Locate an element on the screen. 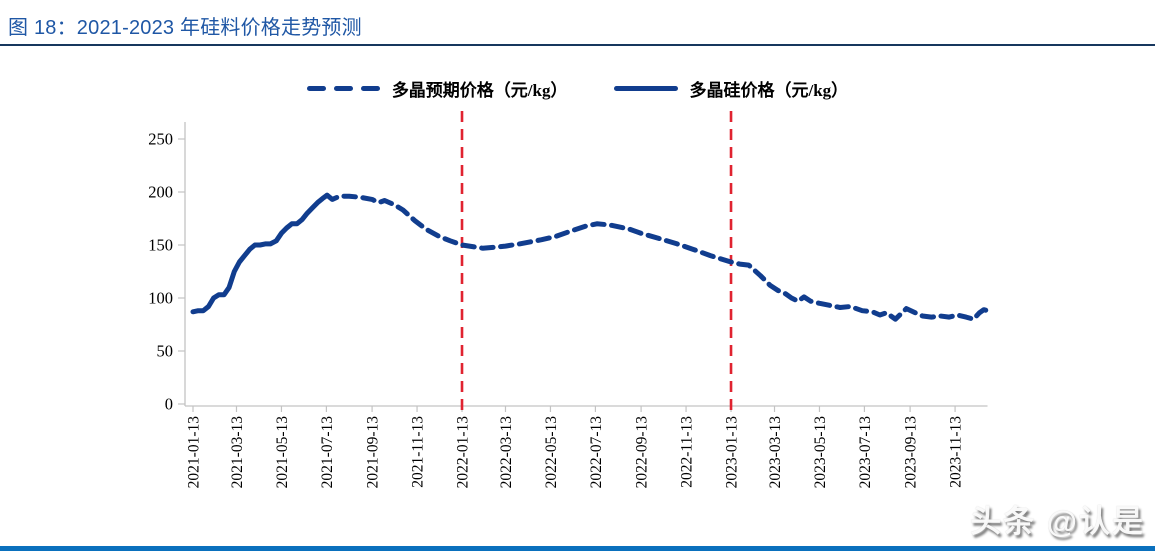 This screenshot has height=554, width=1155. x-tick-label: 2021-07-13 is located at coordinates (327, 452).